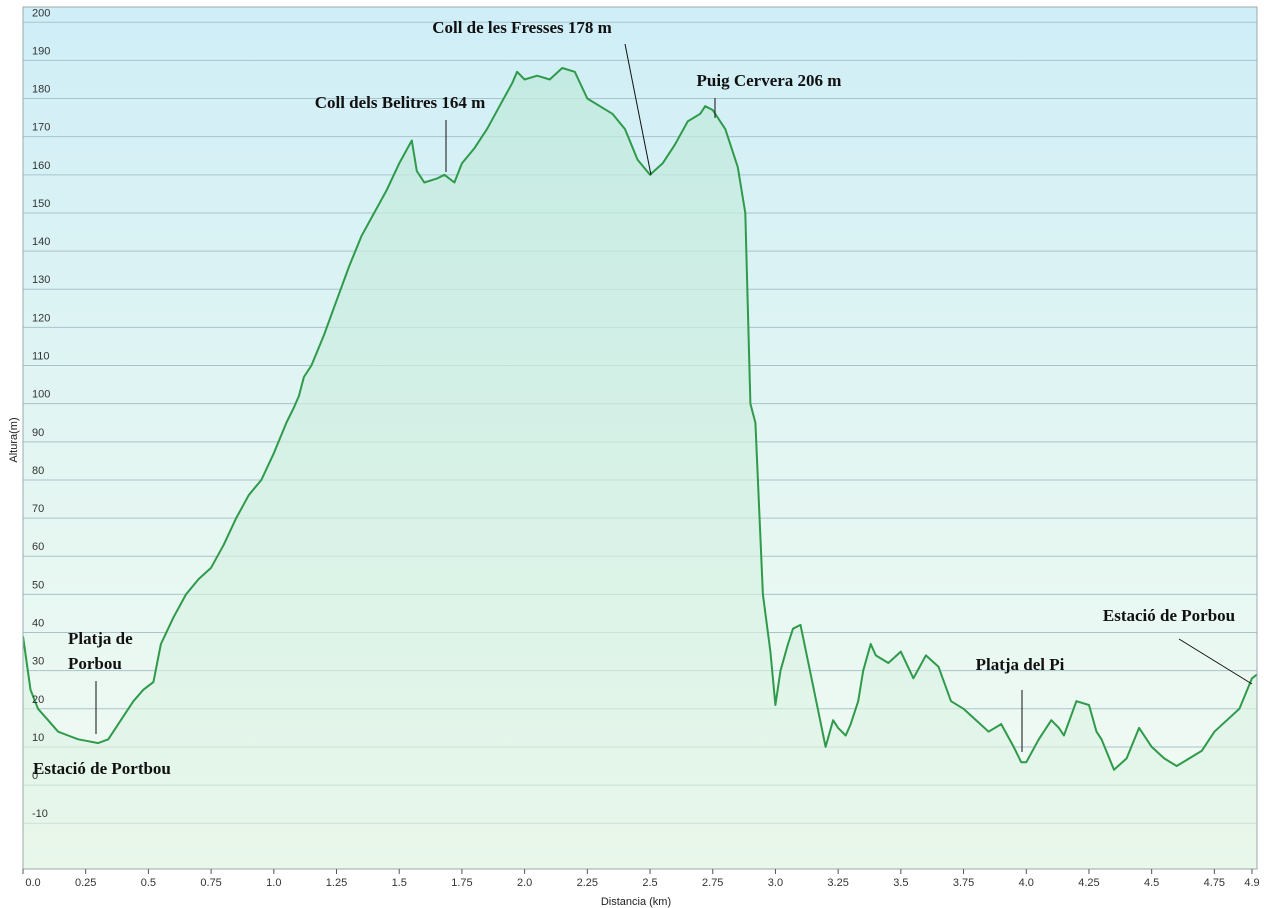 The width and height of the screenshot is (1264, 908). I want to click on x-tick-label: 0.75, so click(210, 883).